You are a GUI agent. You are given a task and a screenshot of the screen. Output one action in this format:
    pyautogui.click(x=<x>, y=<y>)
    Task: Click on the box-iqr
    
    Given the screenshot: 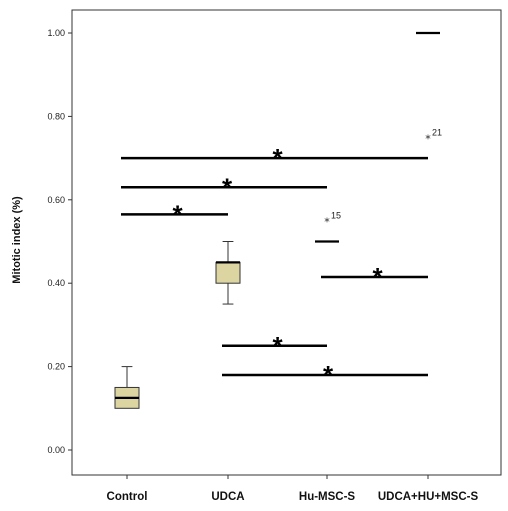 What is the action you would take?
    pyautogui.click(x=228, y=272)
    